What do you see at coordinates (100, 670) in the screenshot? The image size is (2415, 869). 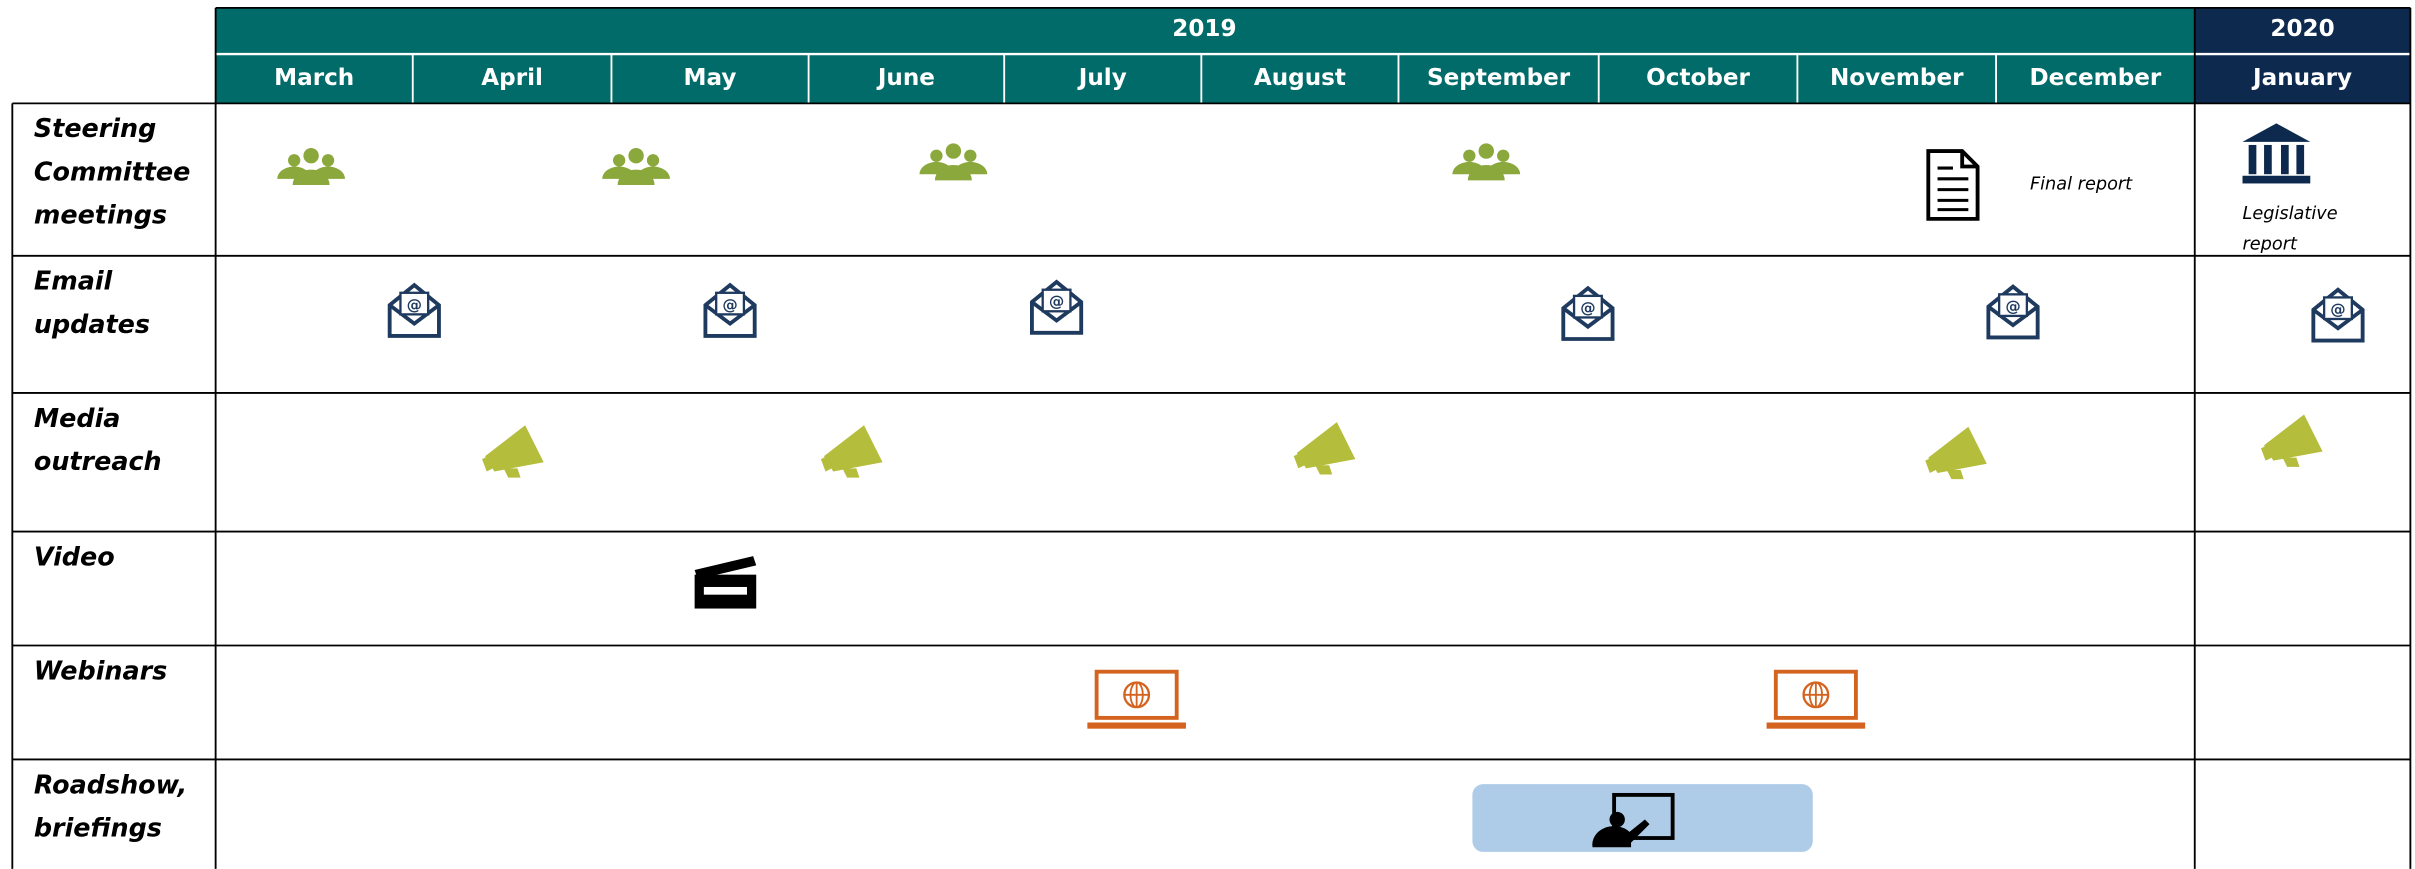 I see `row-label: Webinars` at bounding box center [100, 670].